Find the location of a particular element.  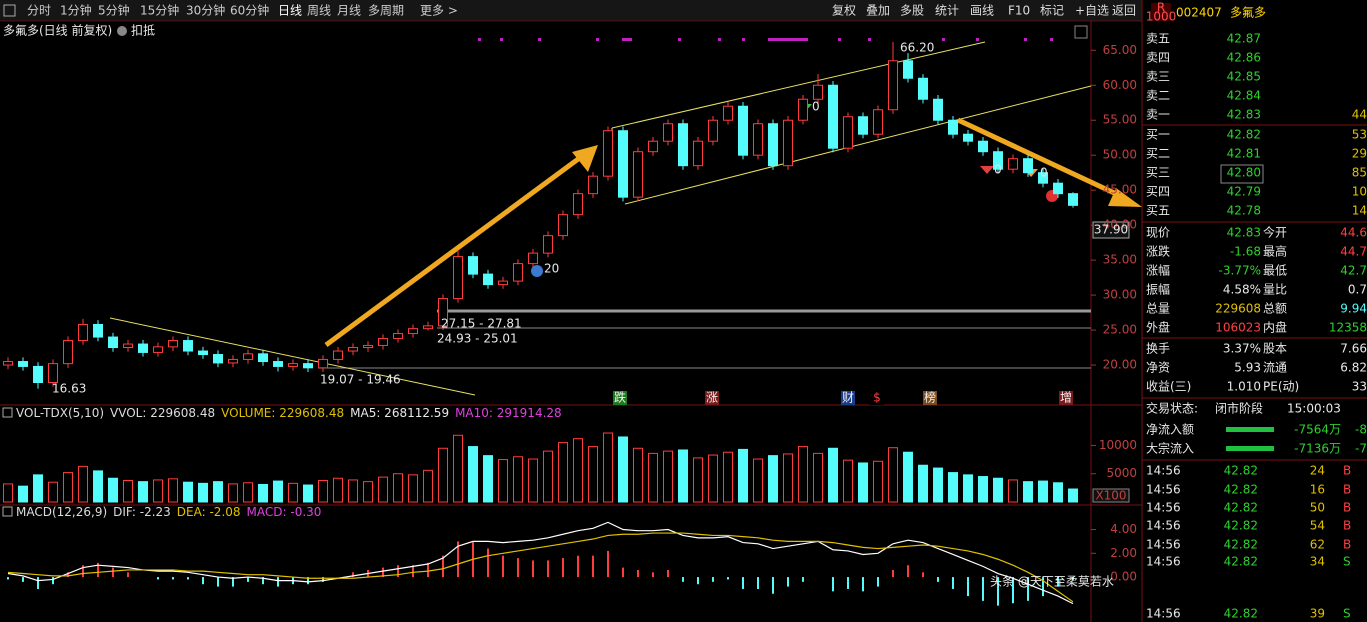

signal-icon is located at coordinates (537, 271).